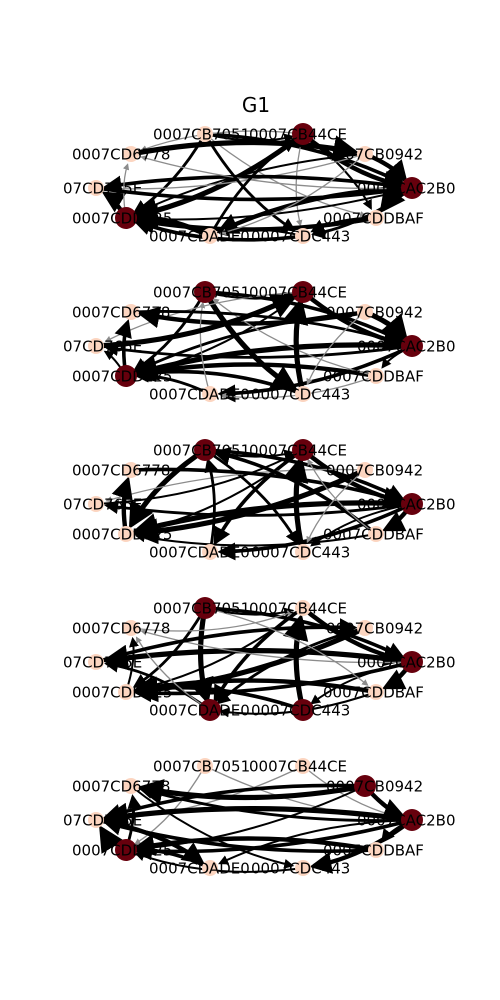 The width and height of the screenshot is (500, 1000). What do you see at coordinates (374, 313) in the screenshot?
I see `node-label: 0007CB0942` at bounding box center [374, 313].